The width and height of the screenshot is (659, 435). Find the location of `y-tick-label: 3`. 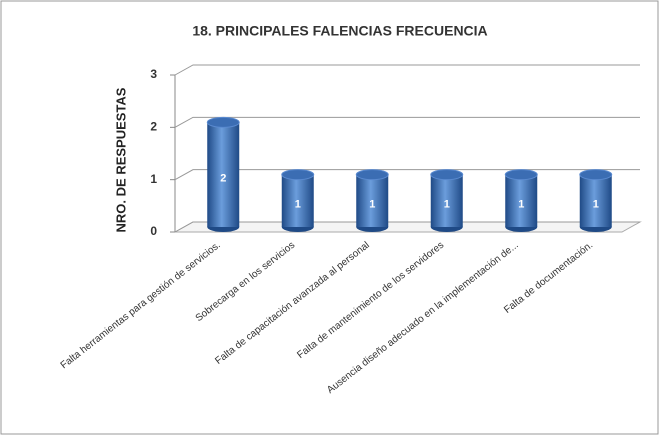

y-tick-label: 3 is located at coordinates (153, 74).